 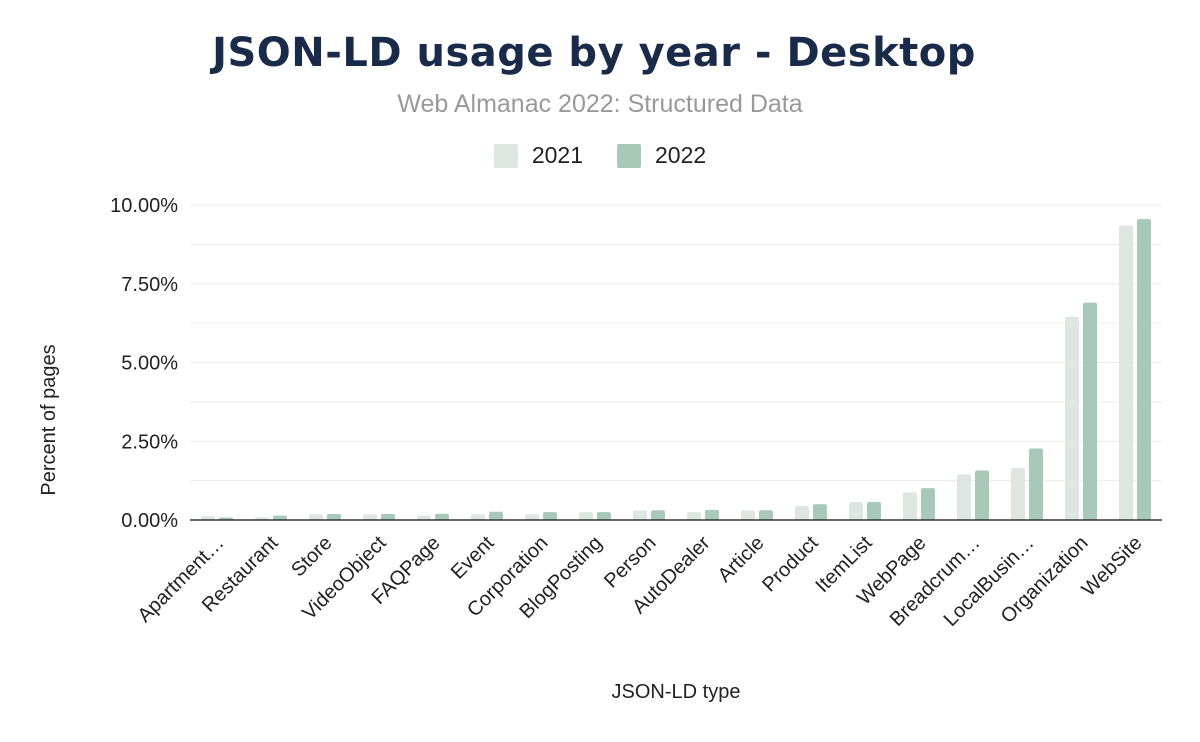 What do you see at coordinates (49, 419) in the screenshot?
I see `y-axis-title: Percent of pages` at bounding box center [49, 419].